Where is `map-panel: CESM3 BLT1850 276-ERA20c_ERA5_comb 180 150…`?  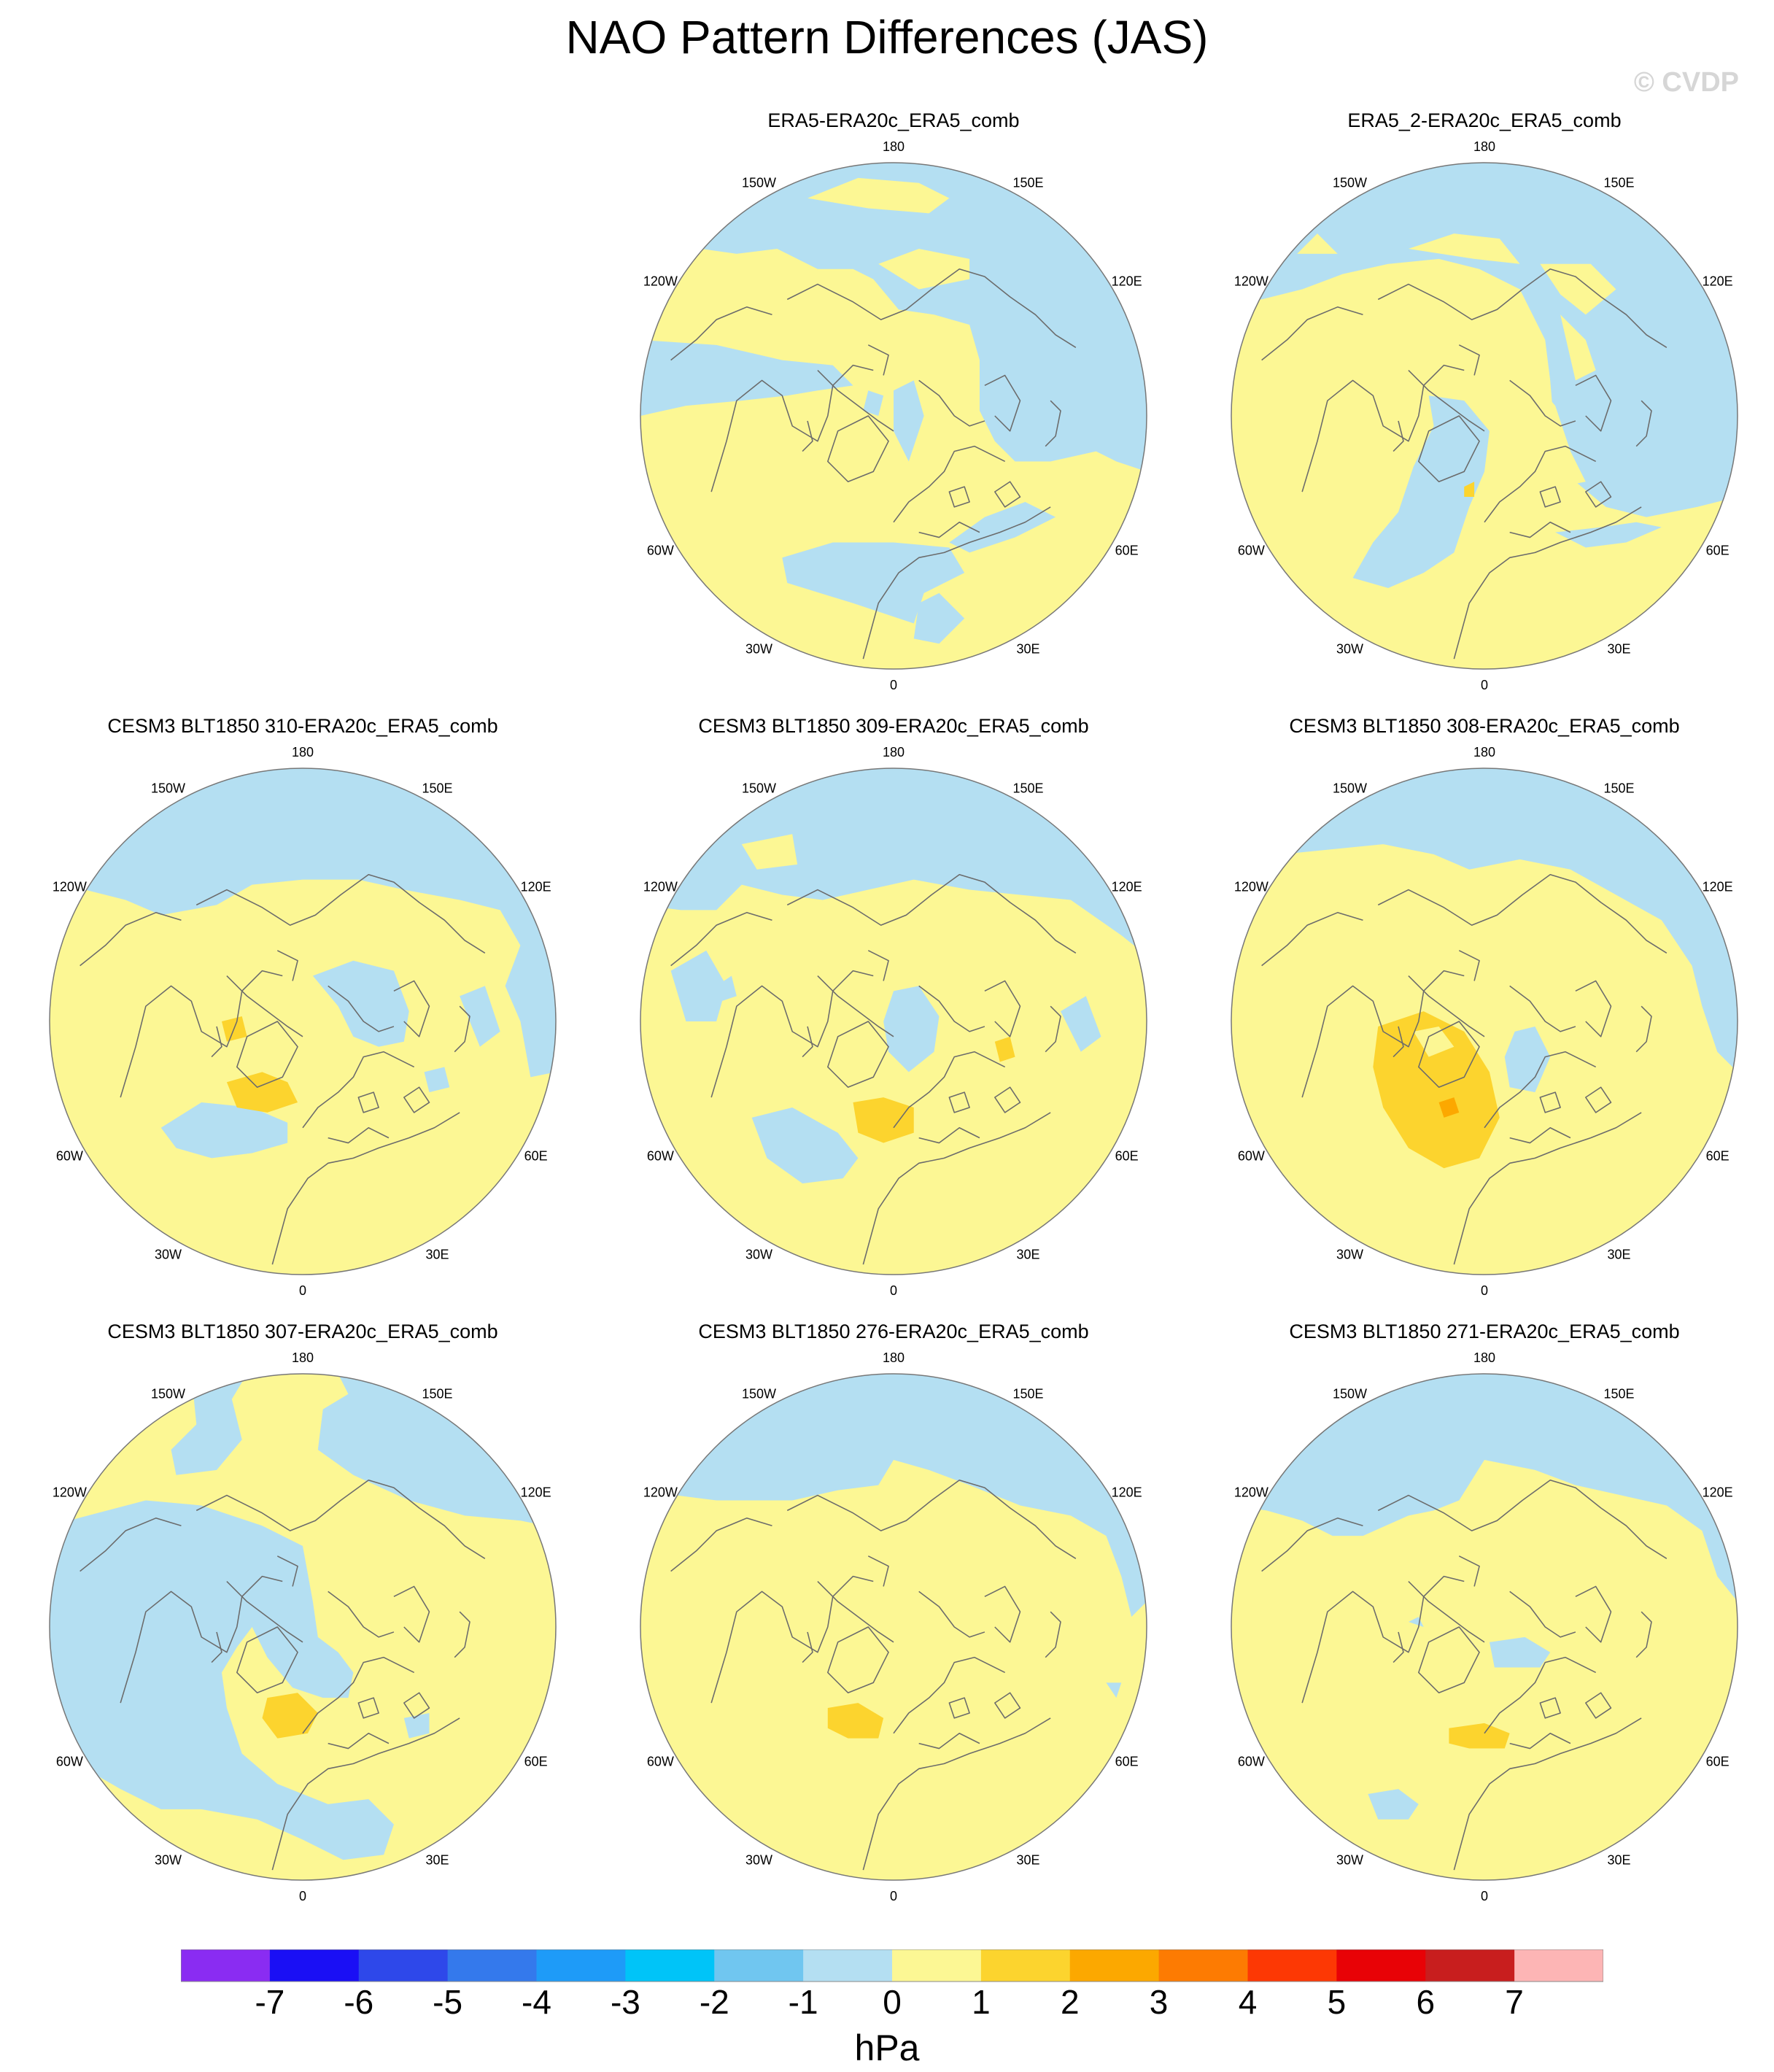
map-panel: CESM3 BLT1850 276-ERA20c_ERA5_comb 180 150… is located at coordinates (893, 1623).